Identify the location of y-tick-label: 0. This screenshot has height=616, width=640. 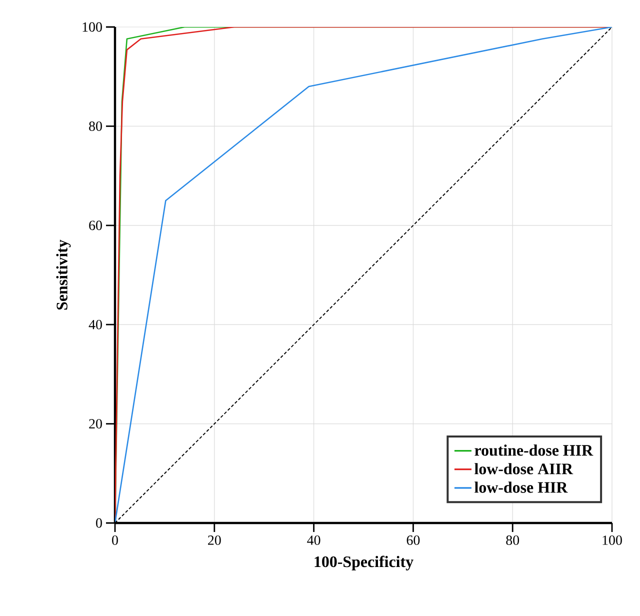
(99, 523).